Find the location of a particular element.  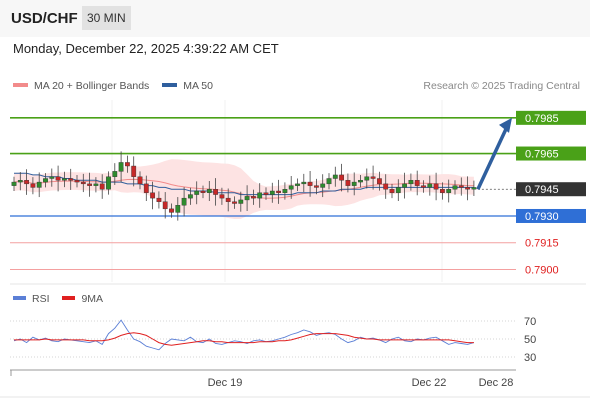

legend-swatch-ma9 is located at coordinates (69, 298).